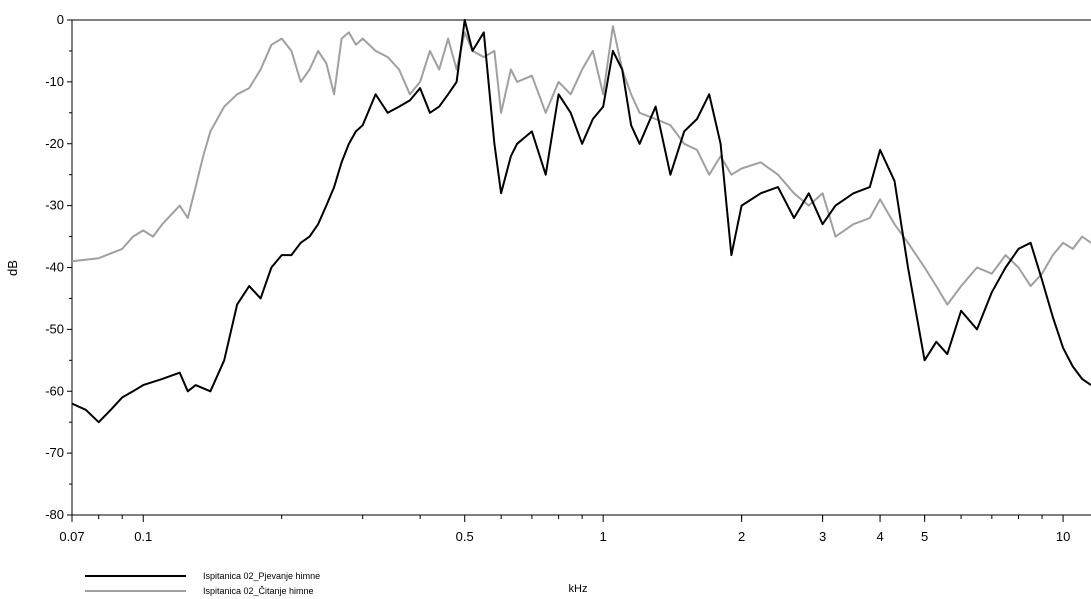 This screenshot has width=1091, height=599. What do you see at coordinates (879, 536) in the screenshot?
I see `x-tick-label: 4` at bounding box center [879, 536].